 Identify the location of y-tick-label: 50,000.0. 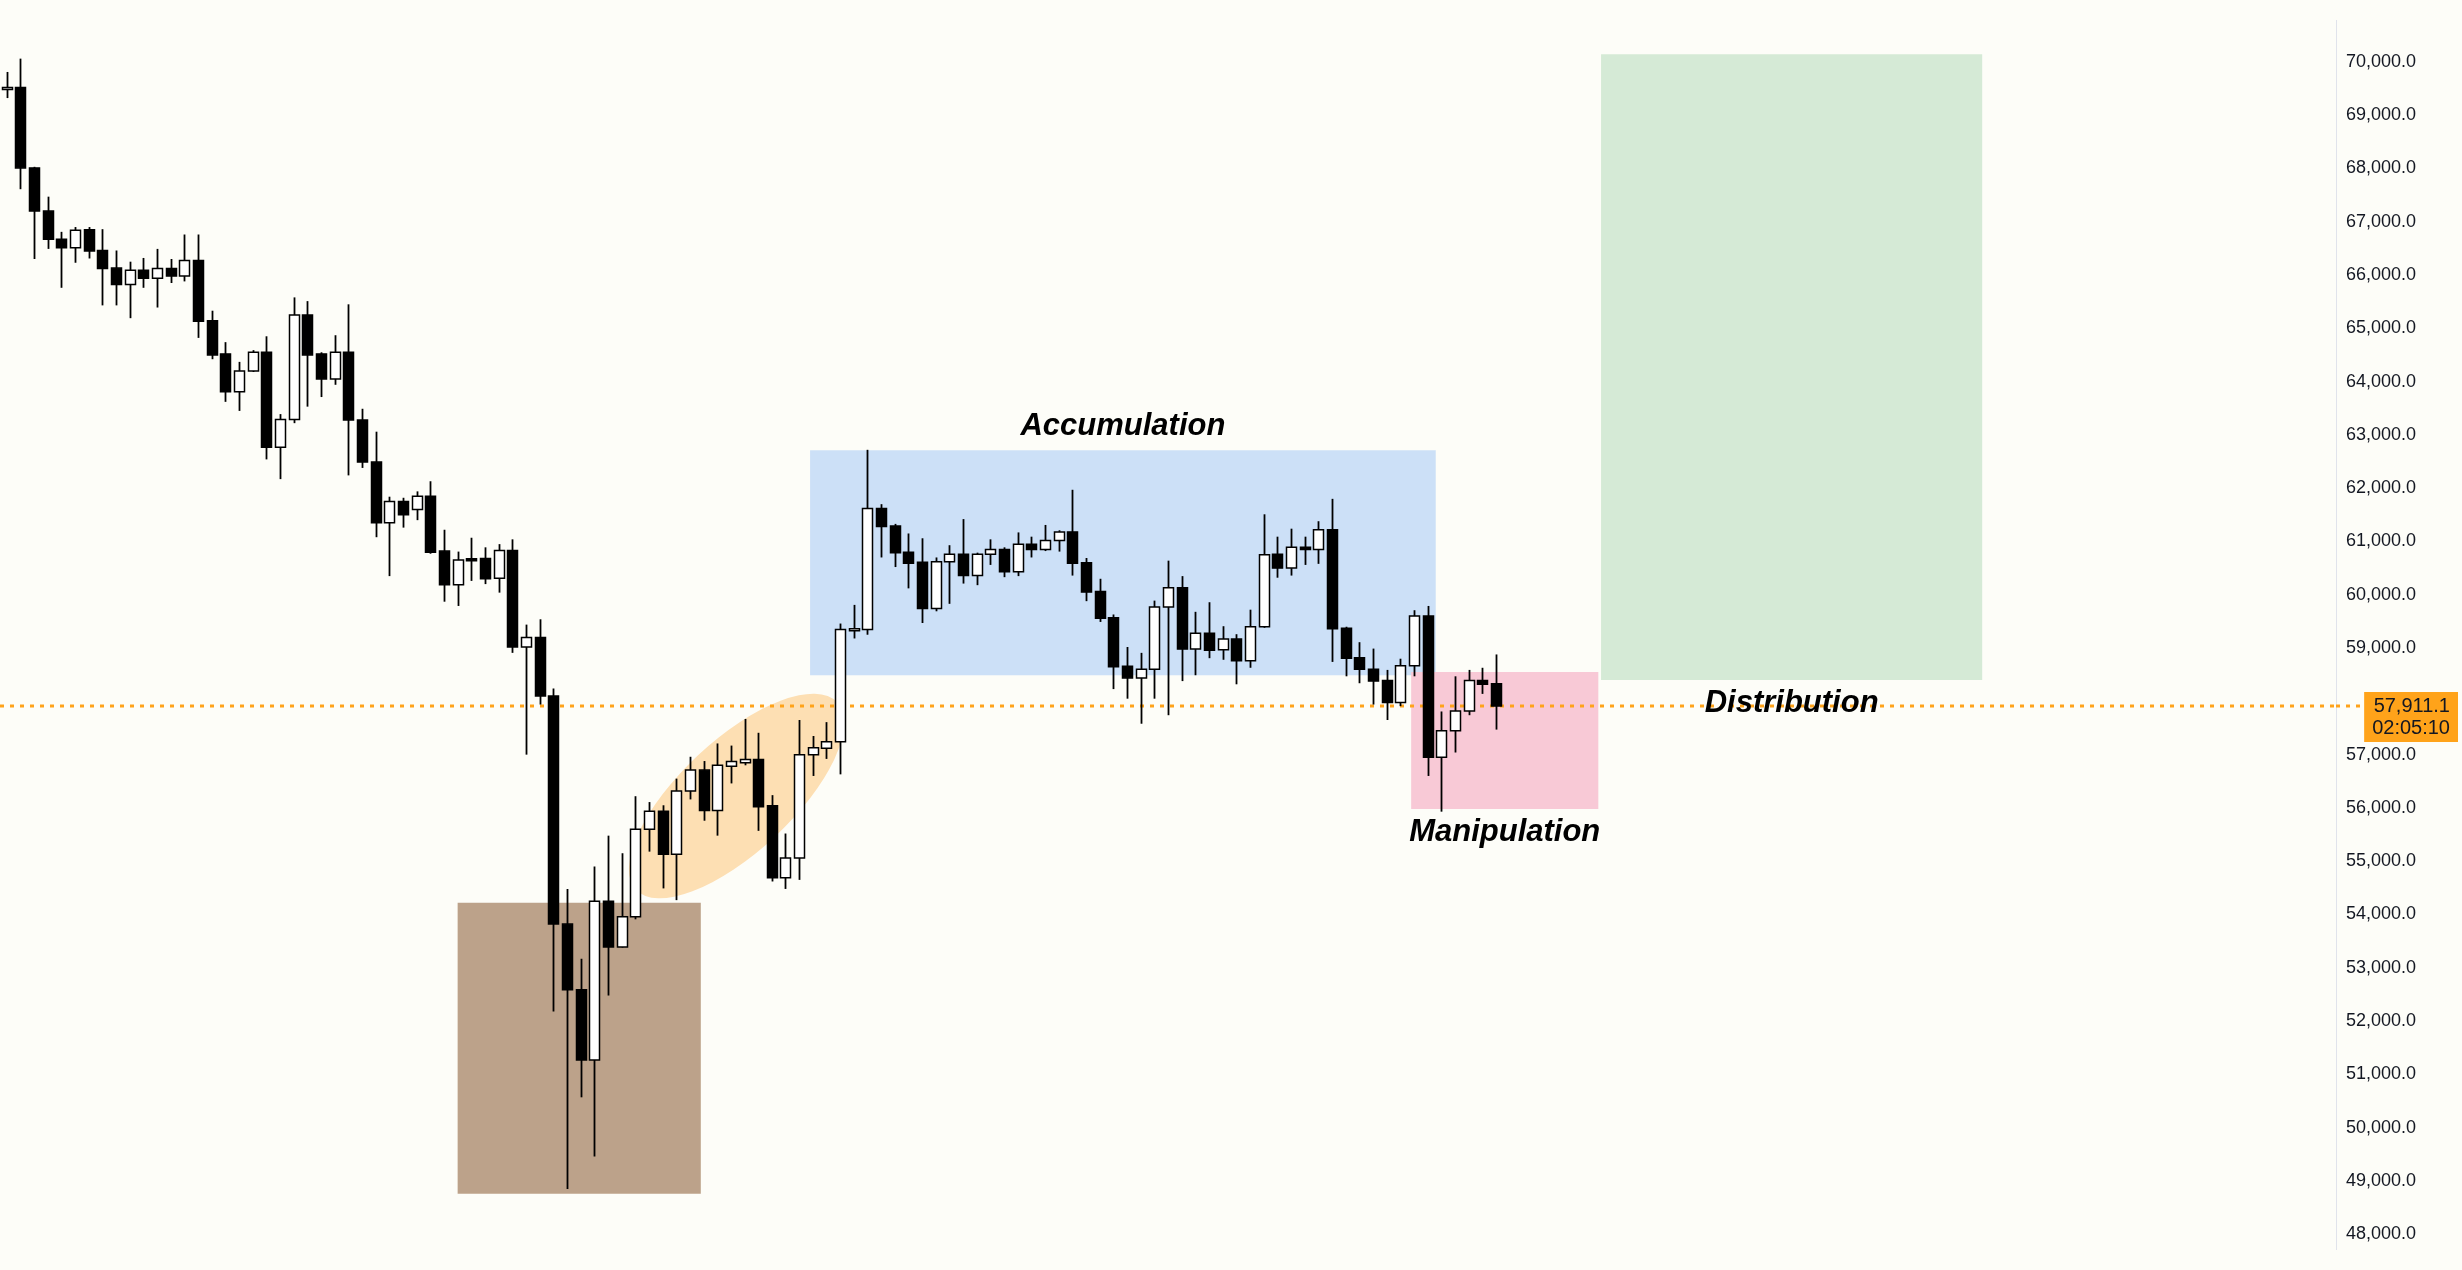
(2381, 1126).